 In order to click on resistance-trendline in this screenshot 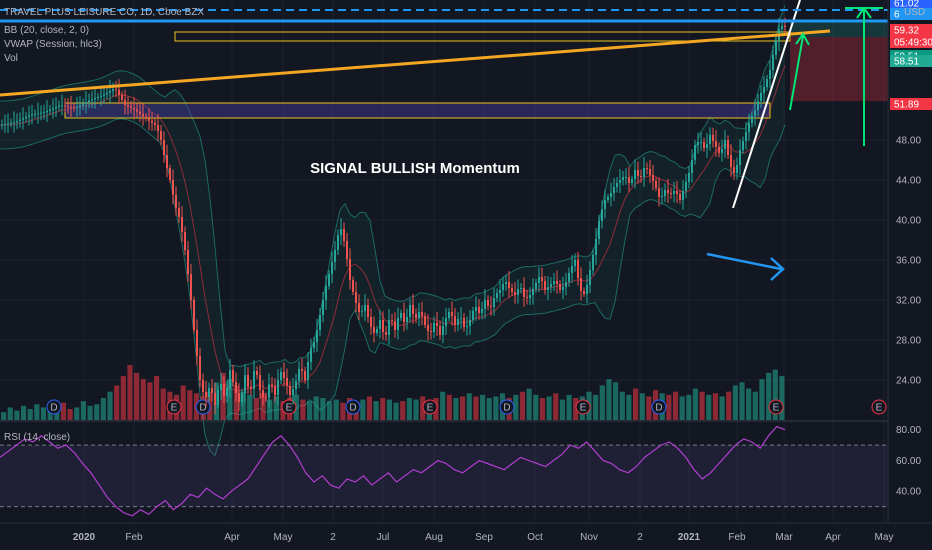, I will do `click(415, 63)`.